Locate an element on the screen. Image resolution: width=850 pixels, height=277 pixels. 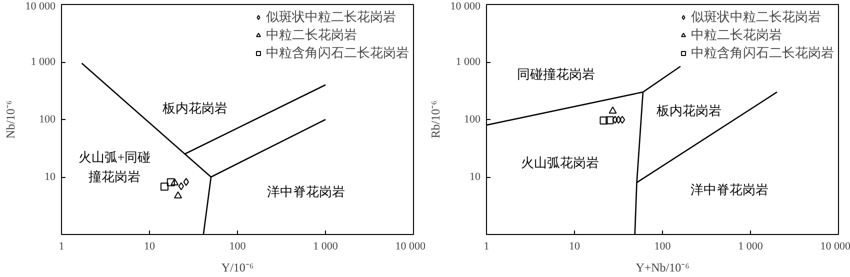
x-axis-title: Y/10⁻⁶ is located at coordinates (237, 267).